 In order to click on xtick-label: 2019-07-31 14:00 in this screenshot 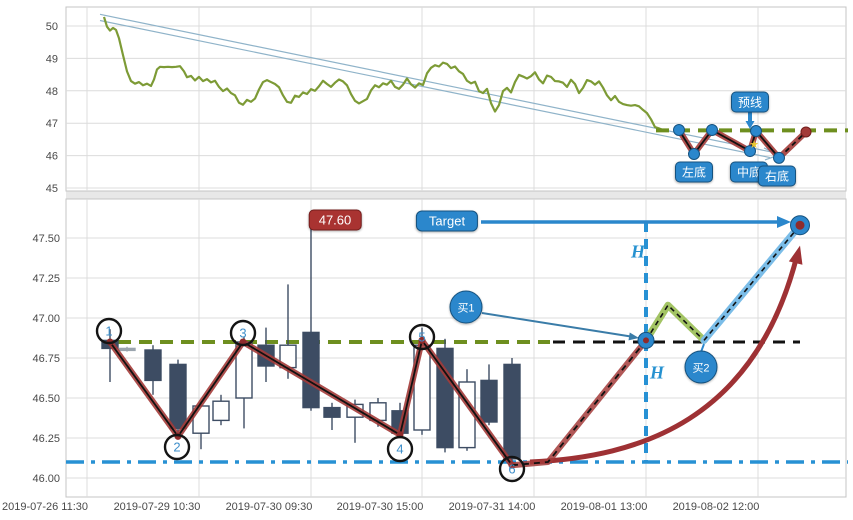, I will do `click(492, 507)`.